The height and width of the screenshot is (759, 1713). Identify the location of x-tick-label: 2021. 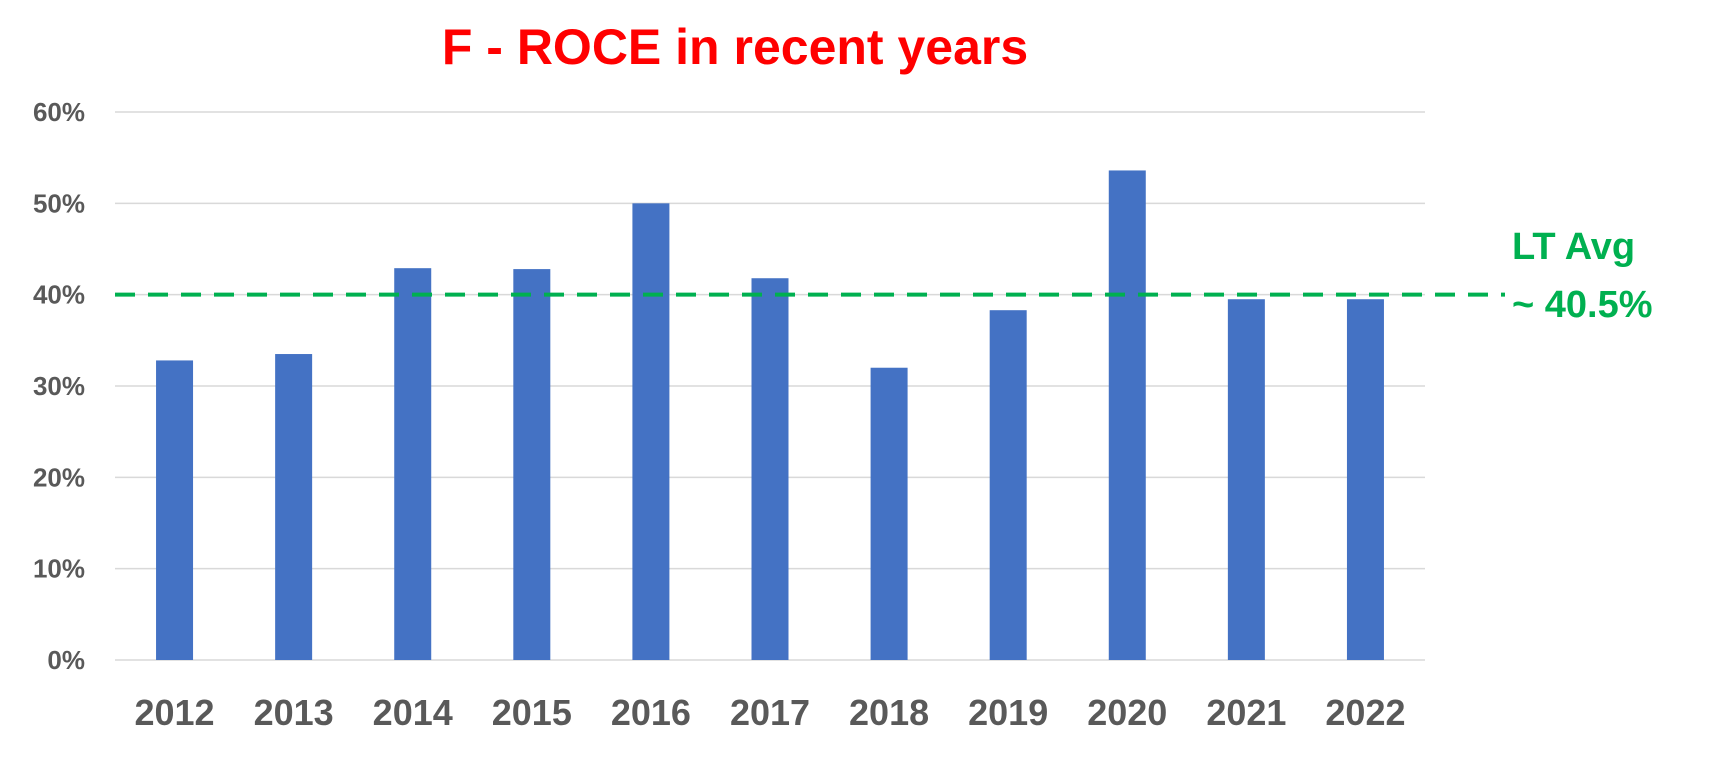
(1246, 712).